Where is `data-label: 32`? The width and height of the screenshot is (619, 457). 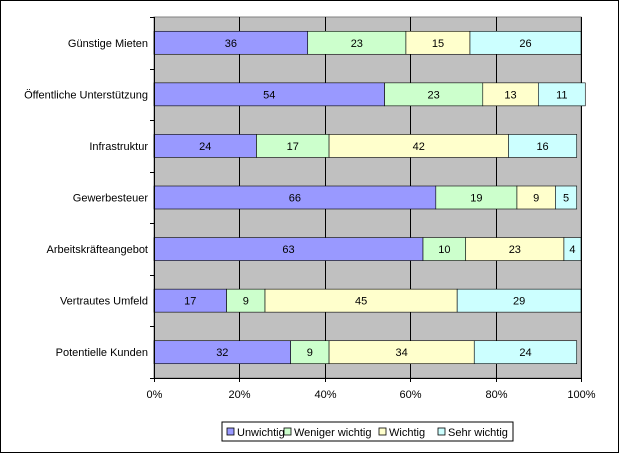
data-label: 32 is located at coordinates (222, 353).